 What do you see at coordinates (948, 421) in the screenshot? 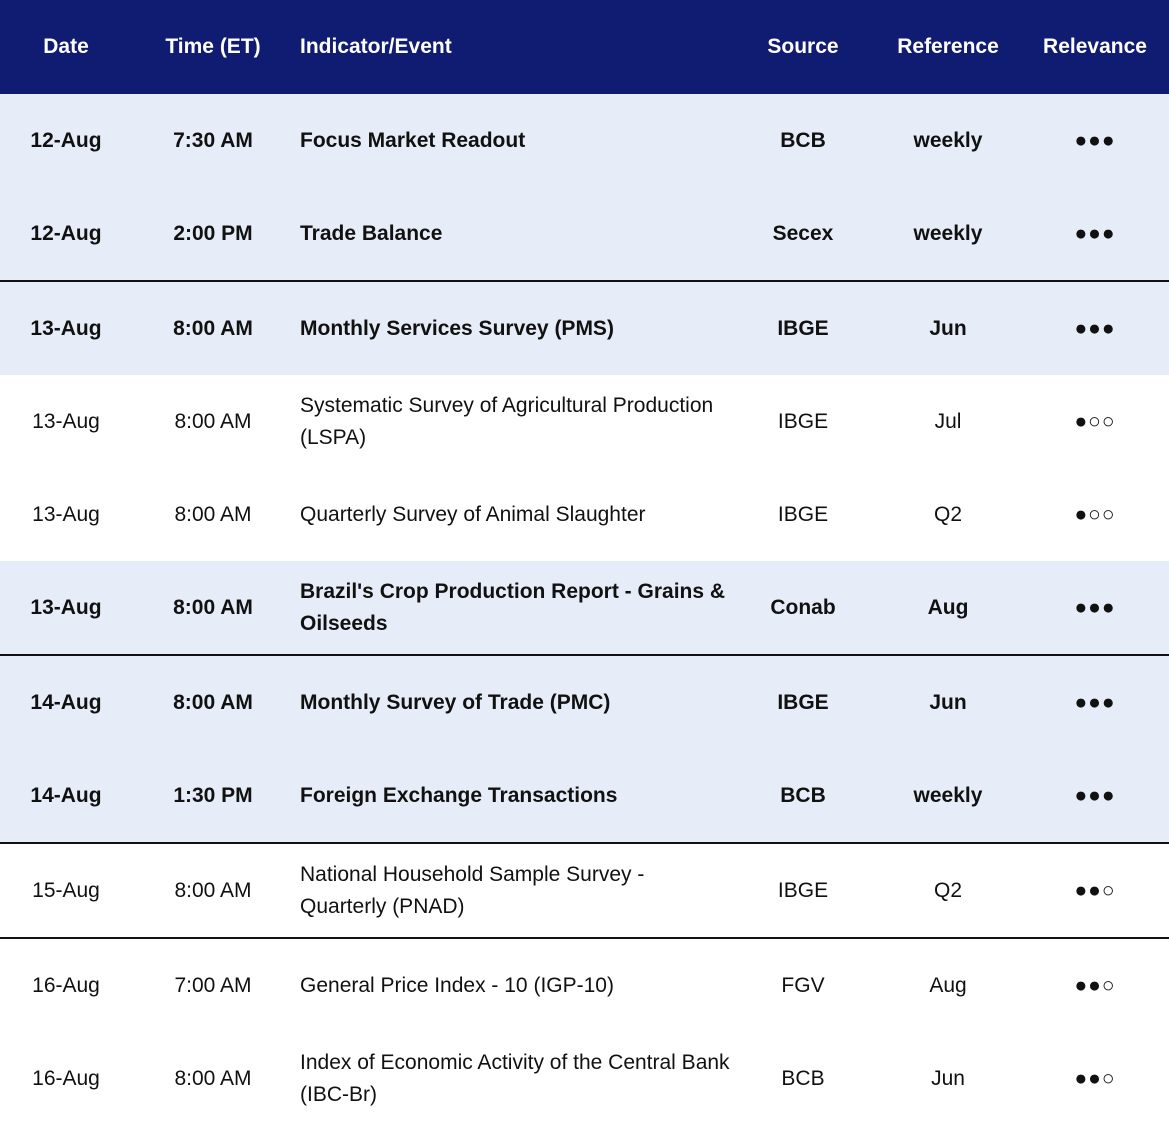
I see `table-cell: Jul` at bounding box center [948, 421].